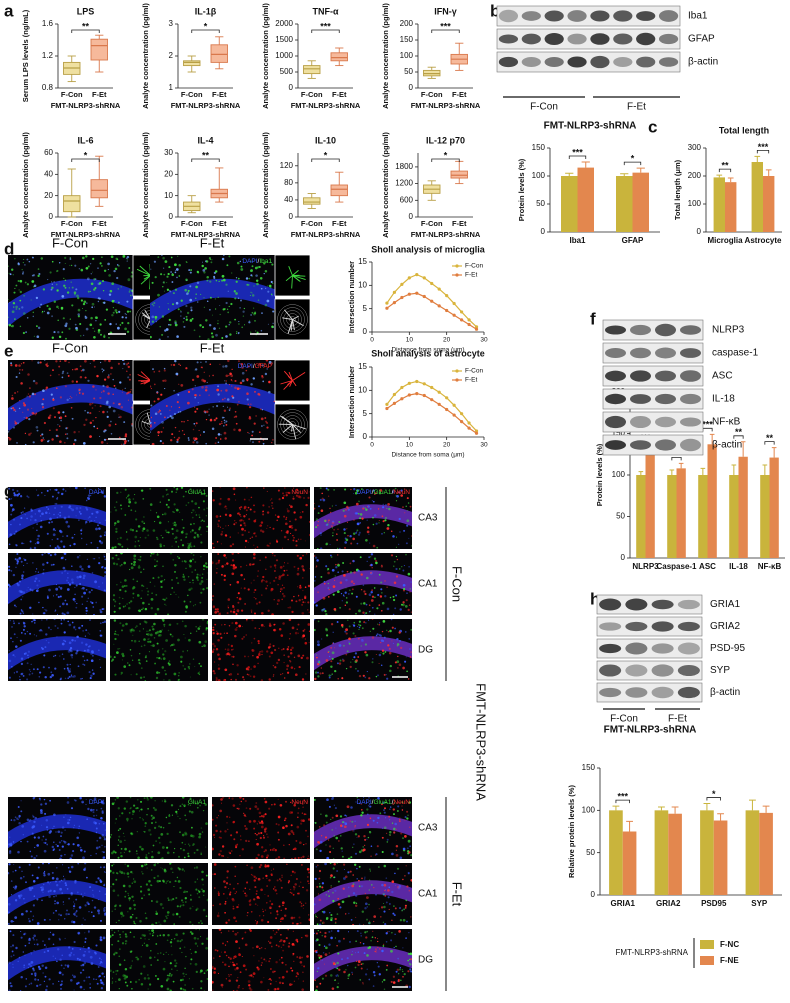 Image resolution: width=790 pixels, height=1003 pixels. Describe the element at coordinates (707, 852) in the screenshot. I see `bar` at that location.